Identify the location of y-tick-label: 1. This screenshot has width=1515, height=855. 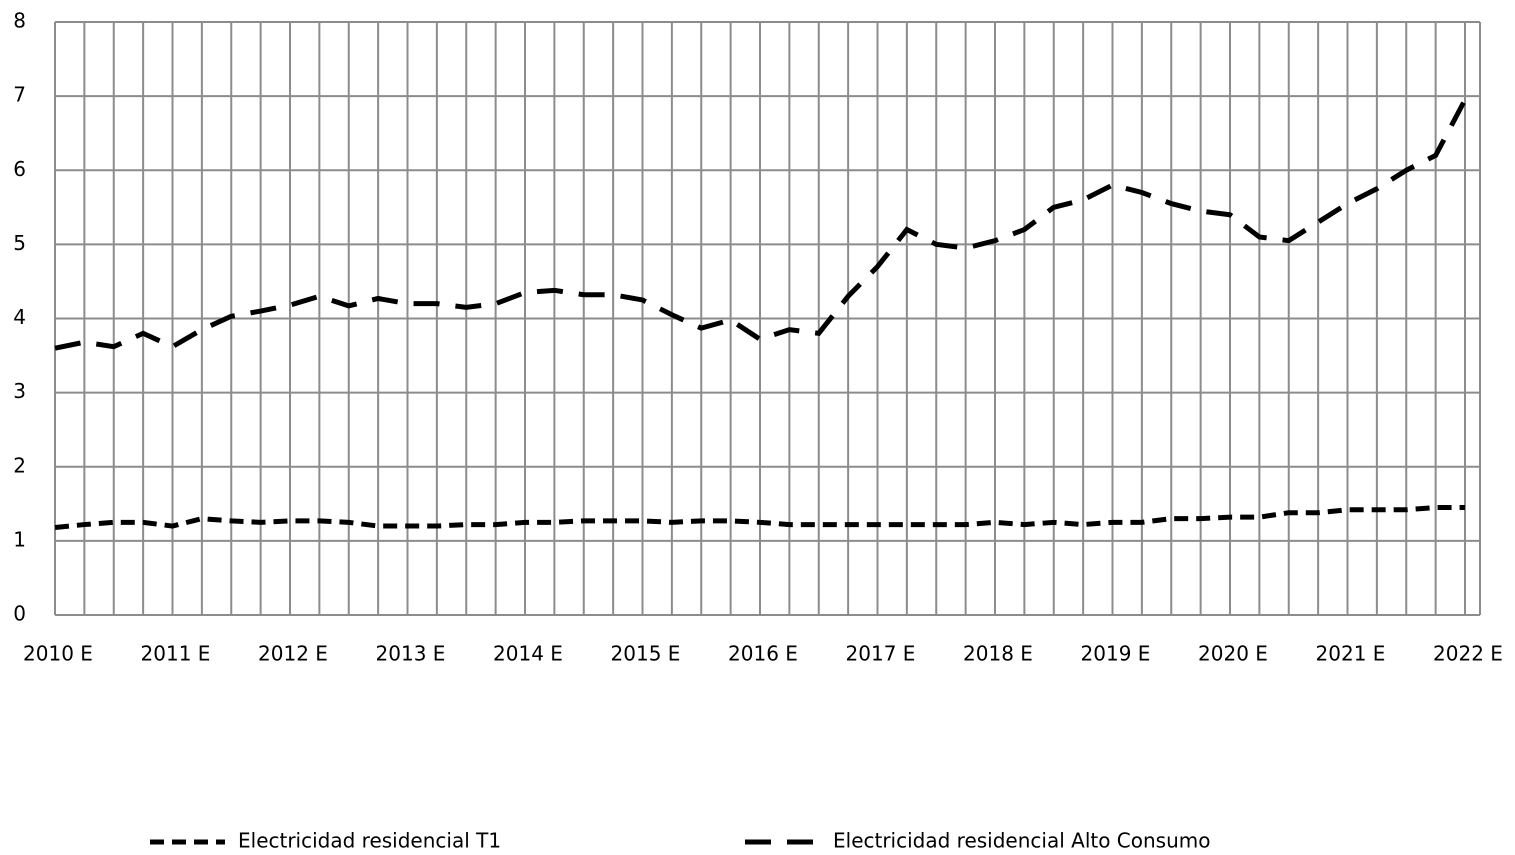
(19, 539).